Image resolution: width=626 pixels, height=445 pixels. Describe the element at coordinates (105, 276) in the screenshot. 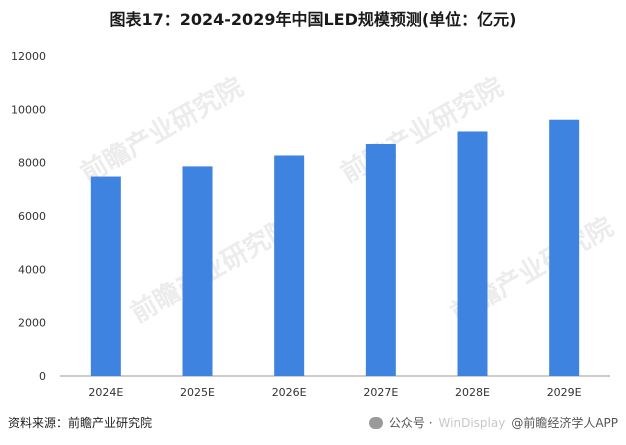

I see `bar-2024E` at that location.